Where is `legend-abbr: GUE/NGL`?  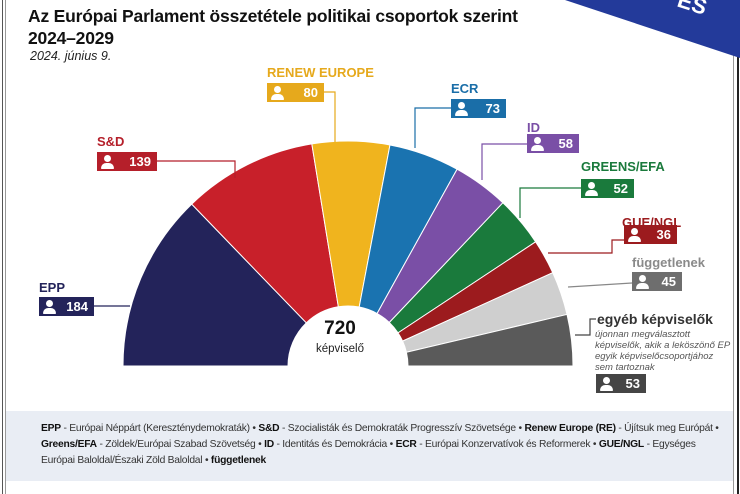 legend-abbr: GUE/NGL is located at coordinates (621, 444).